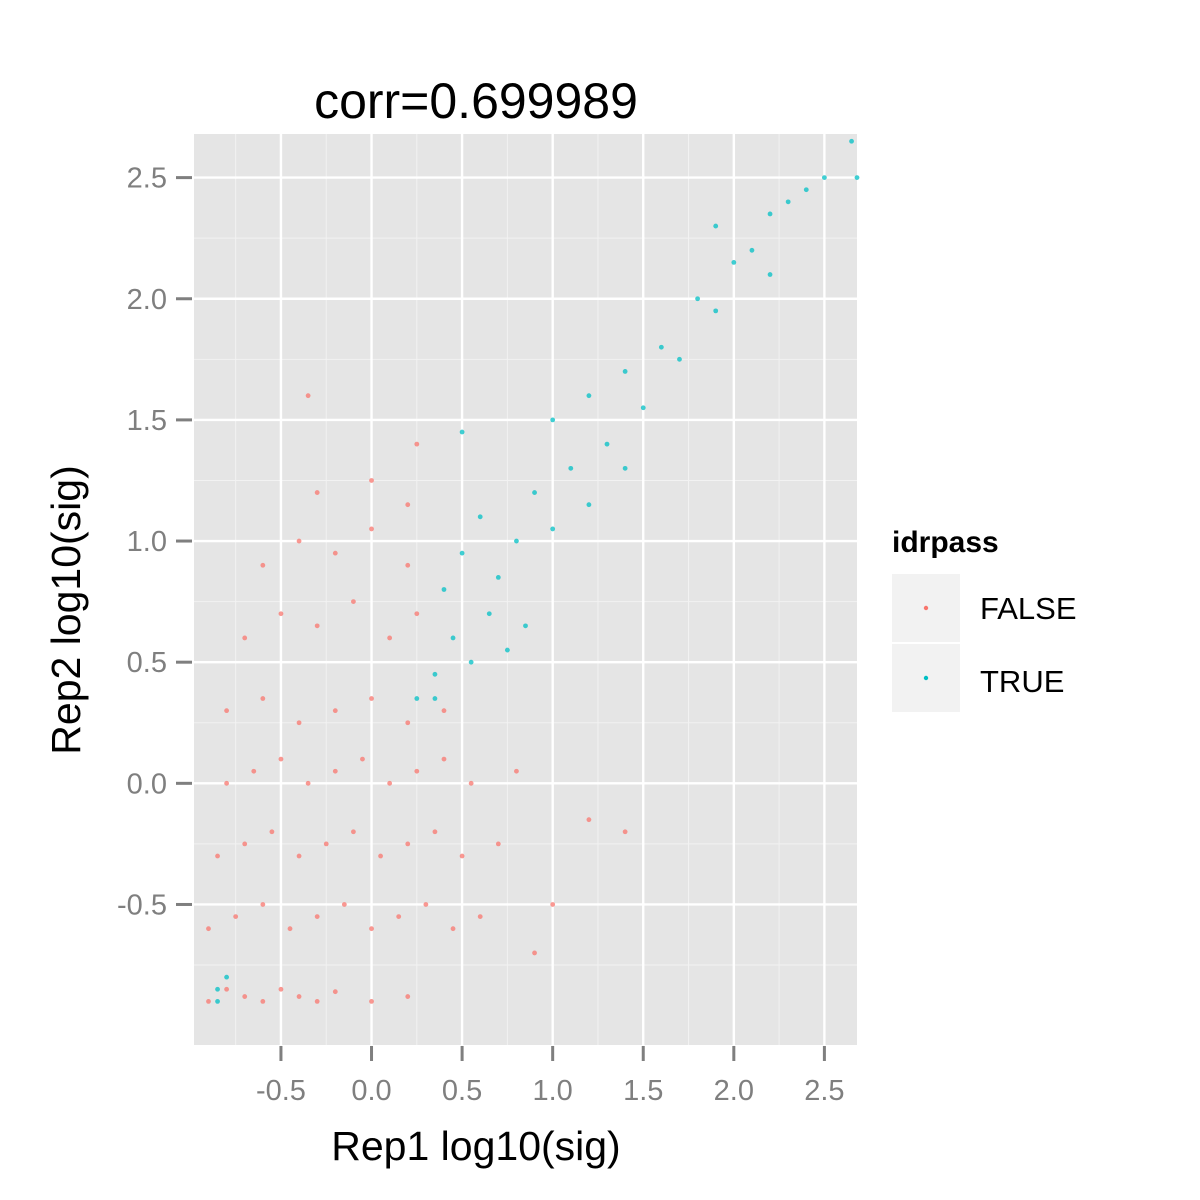 This screenshot has height=1200, width=1200. Describe the element at coordinates (926, 608) in the screenshot. I see `legend-swatch-false` at that location.